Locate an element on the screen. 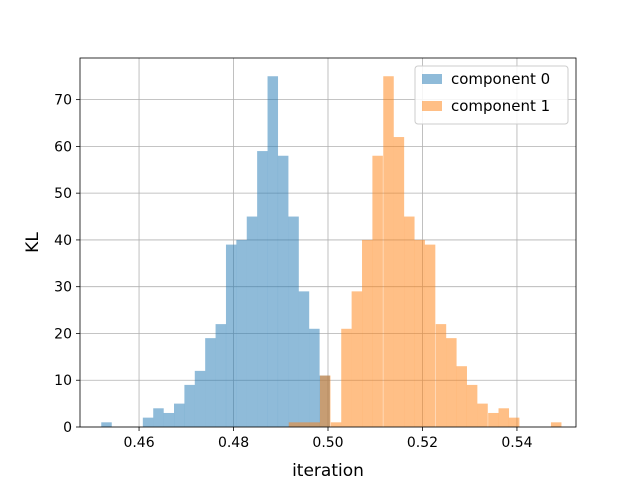 This screenshot has height=480, width=640. x-tick-label: 0.50 is located at coordinates (327, 443).